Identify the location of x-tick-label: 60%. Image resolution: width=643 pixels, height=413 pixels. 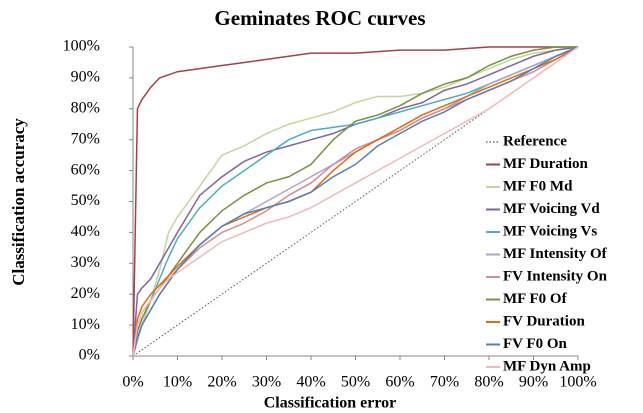
(399, 382).